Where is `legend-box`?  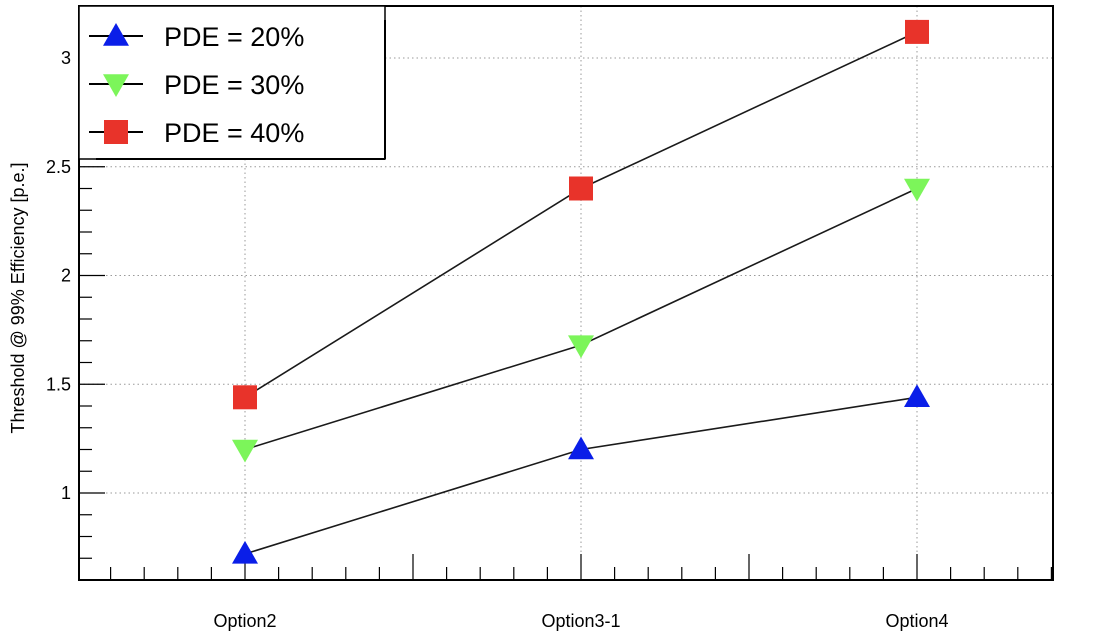
legend-box is located at coordinates (232, 82).